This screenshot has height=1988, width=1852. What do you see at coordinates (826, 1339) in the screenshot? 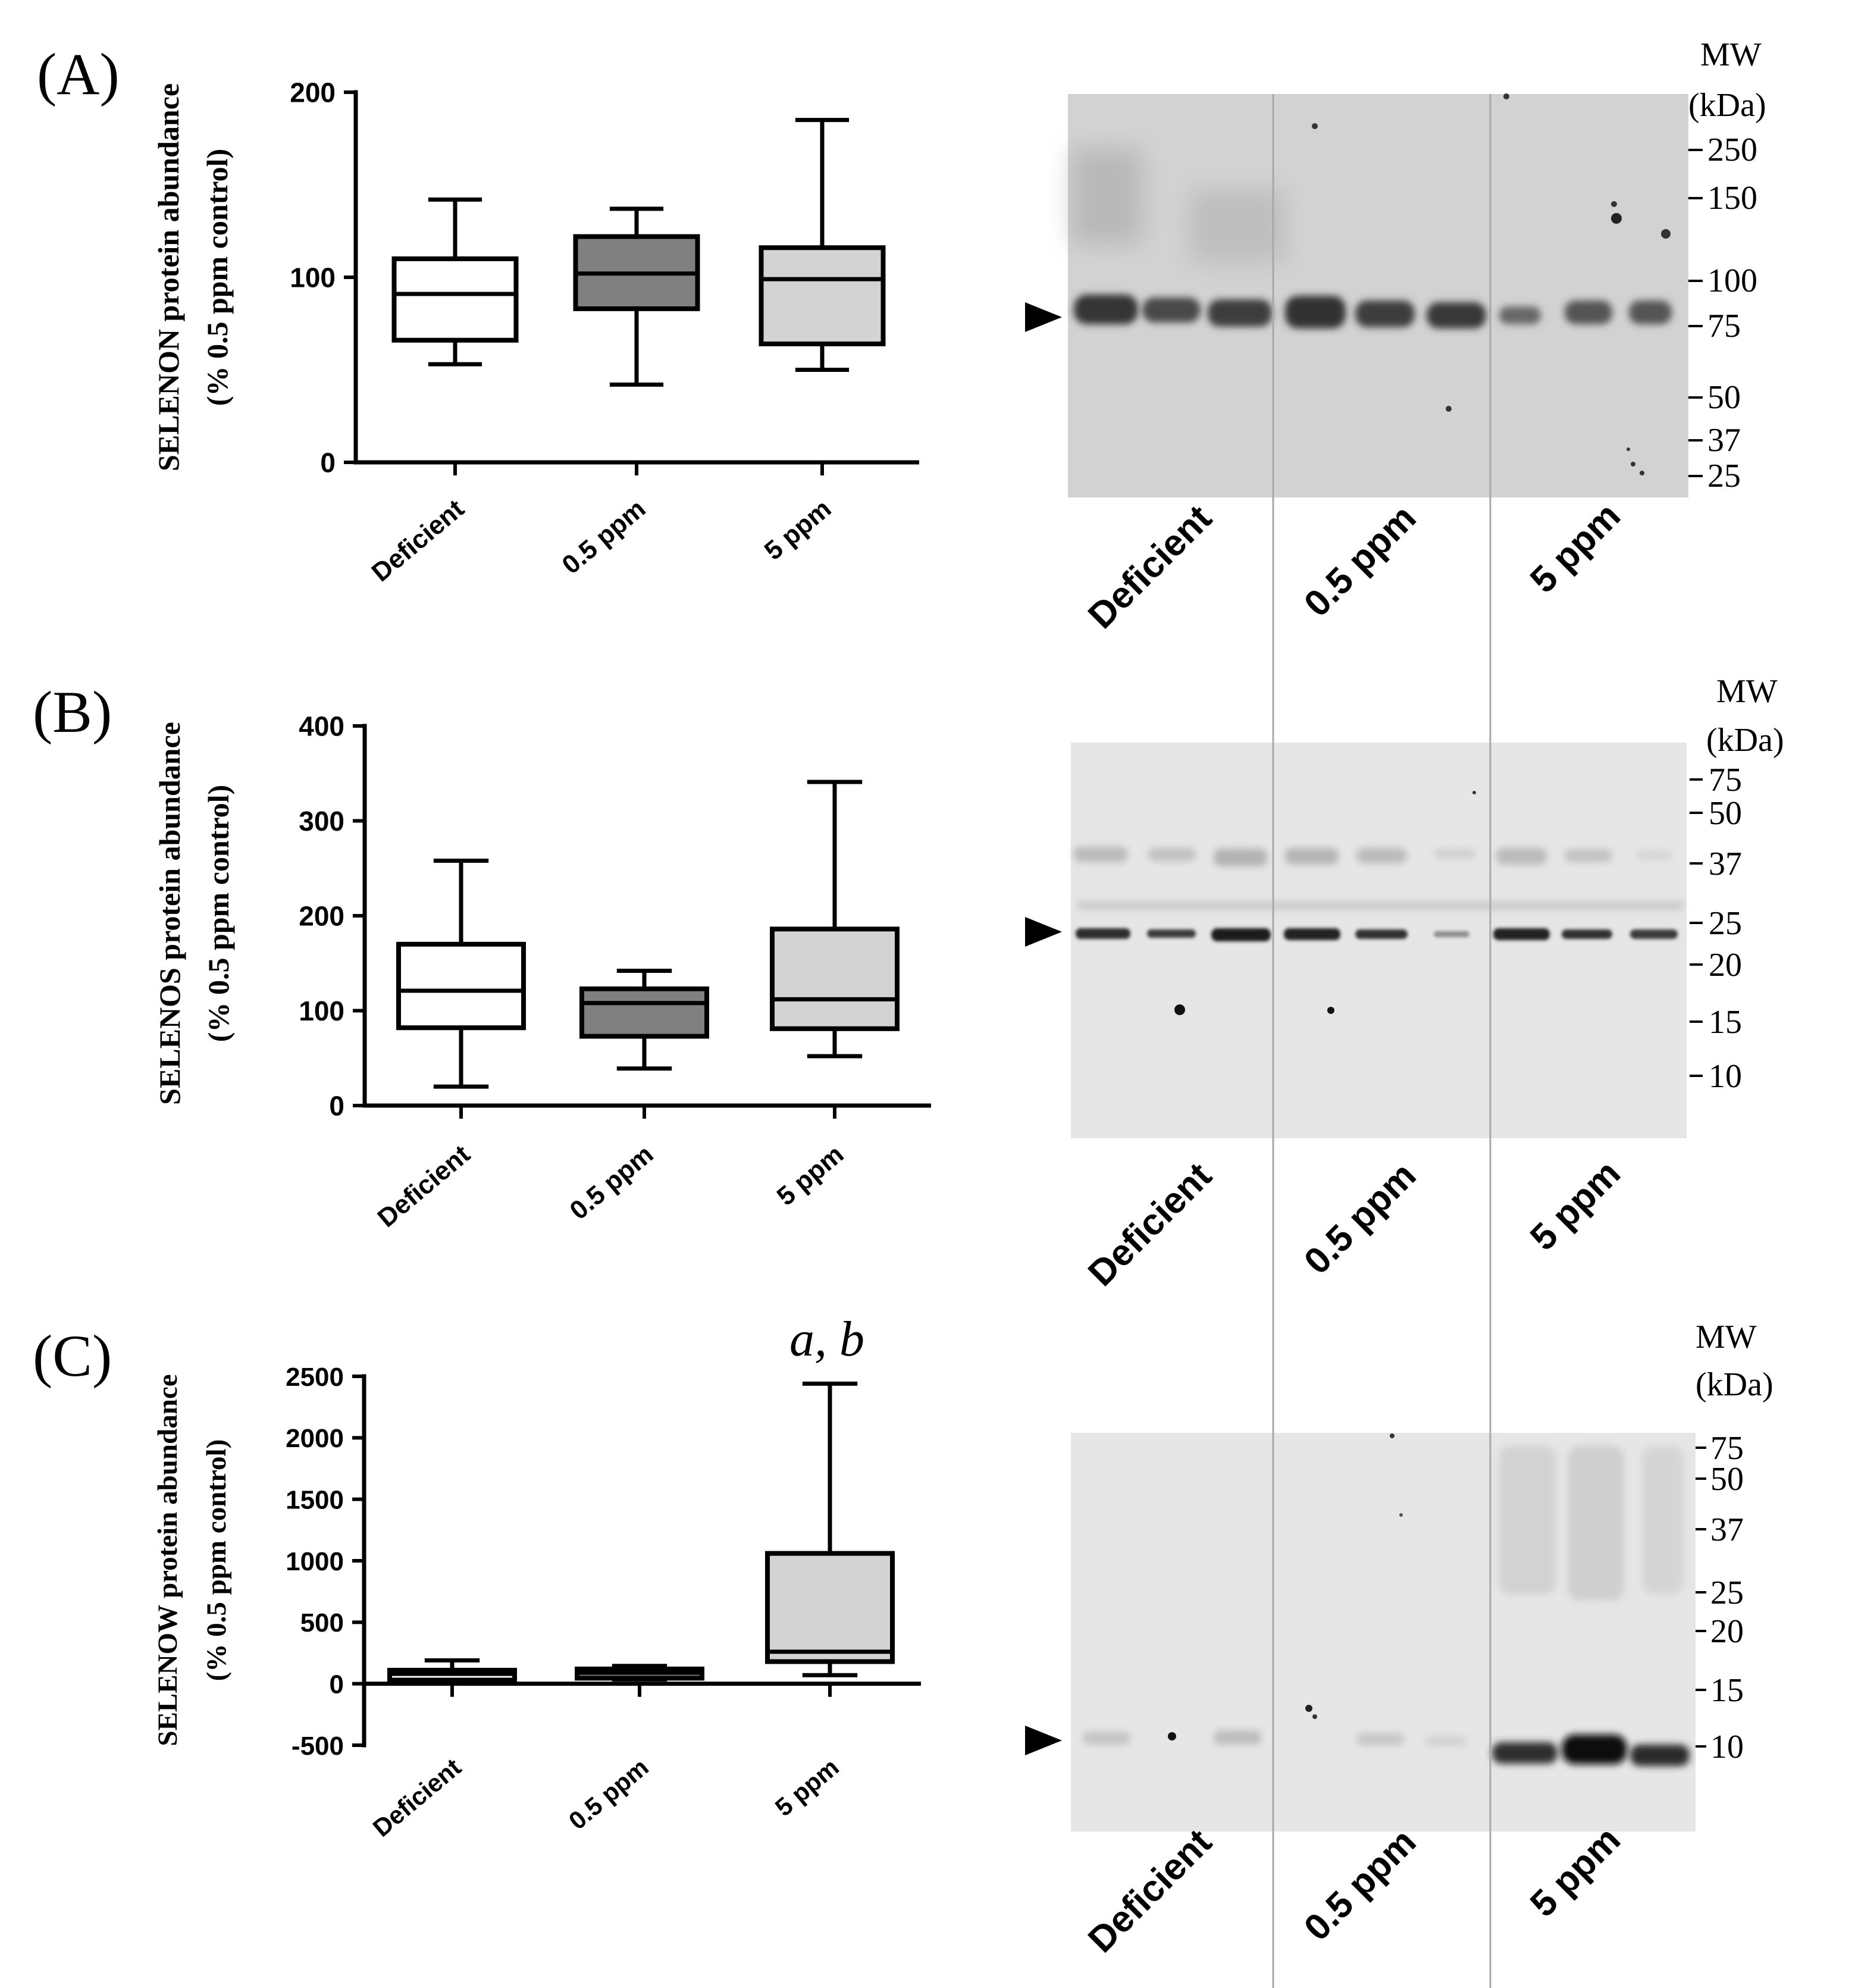
I see `significance-label: a, b` at bounding box center [826, 1339].